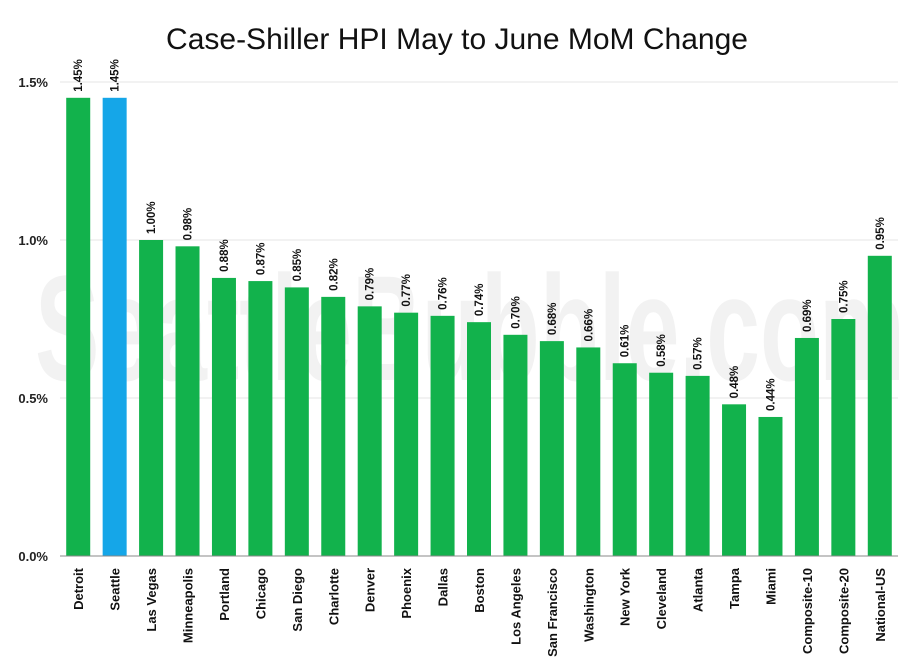  What do you see at coordinates (33, 82) in the screenshot?
I see `y-tick-label: 1.5%` at bounding box center [33, 82].